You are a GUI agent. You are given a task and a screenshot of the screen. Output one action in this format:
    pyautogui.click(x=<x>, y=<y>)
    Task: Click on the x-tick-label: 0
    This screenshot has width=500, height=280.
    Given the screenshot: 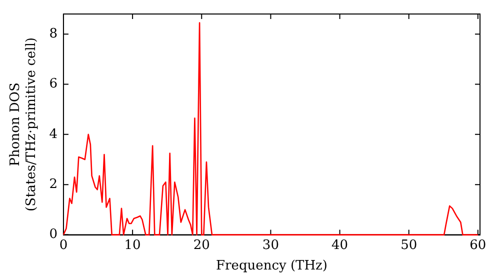 What is the action you would take?
    pyautogui.click(x=63, y=245)
    